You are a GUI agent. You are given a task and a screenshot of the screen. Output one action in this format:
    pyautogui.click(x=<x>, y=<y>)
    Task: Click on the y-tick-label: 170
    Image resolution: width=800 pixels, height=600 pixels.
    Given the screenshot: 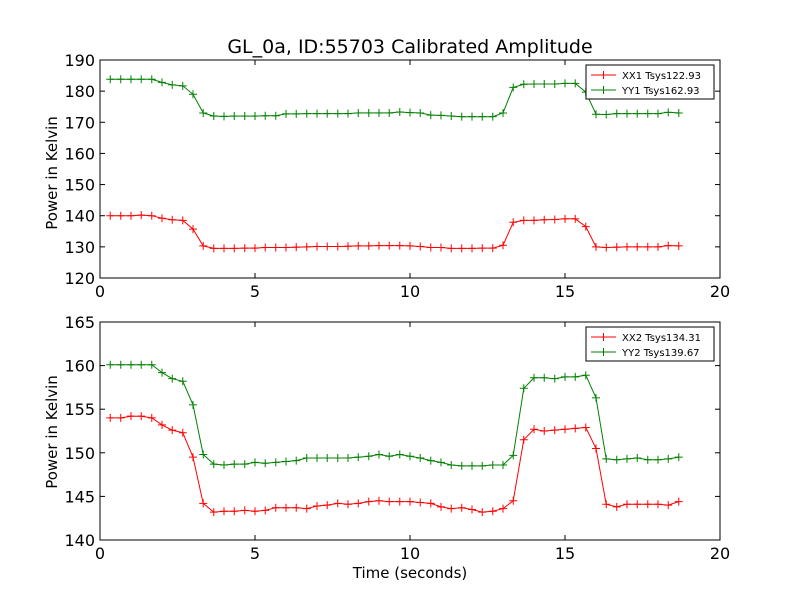 What is the action you would take?
    pyautogui.click(x=79, y=122)
    